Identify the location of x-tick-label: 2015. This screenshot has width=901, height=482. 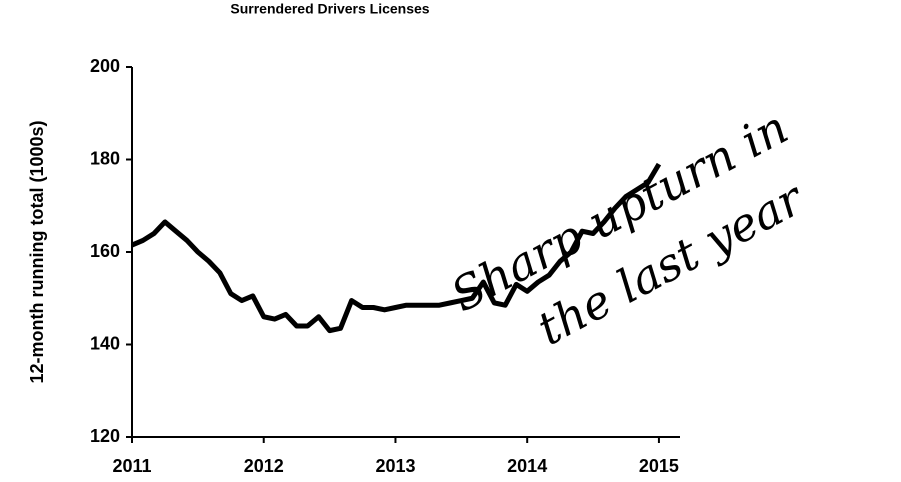
(659, 466).